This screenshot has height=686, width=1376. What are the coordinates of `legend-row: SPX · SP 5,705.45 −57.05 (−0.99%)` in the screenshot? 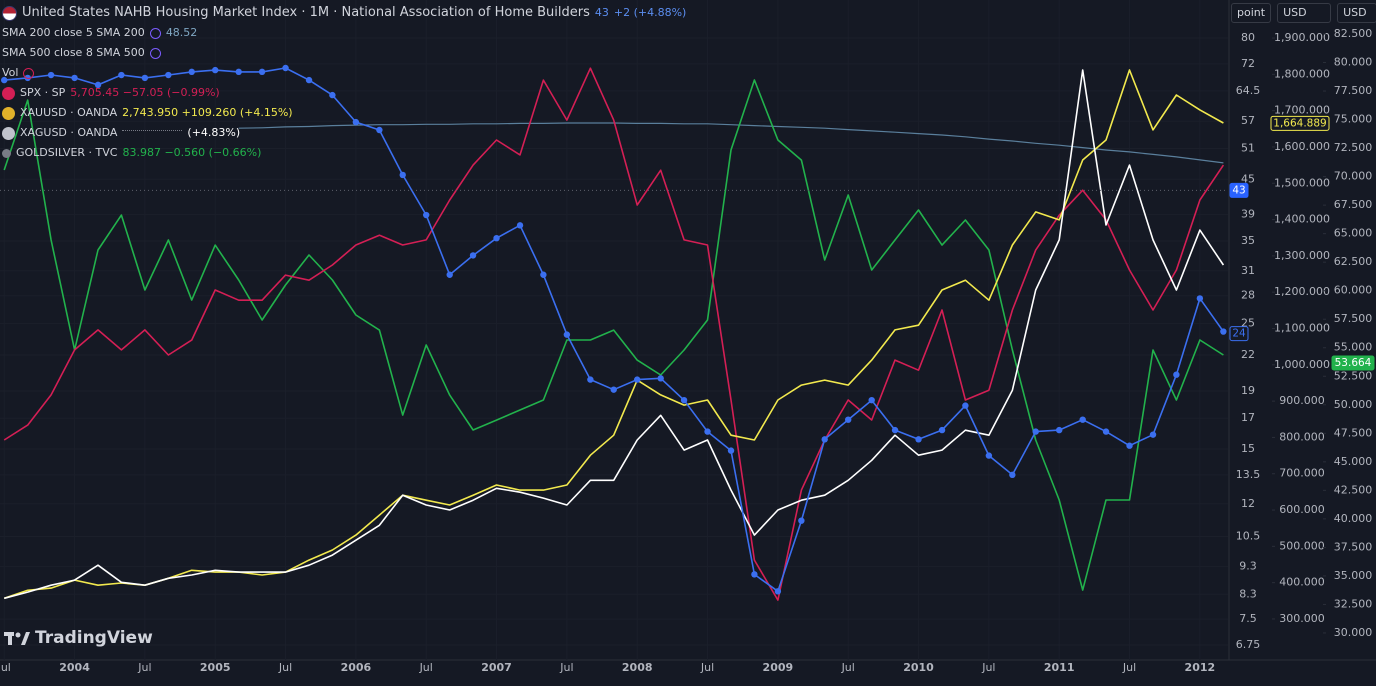 It's located at (344, 93).